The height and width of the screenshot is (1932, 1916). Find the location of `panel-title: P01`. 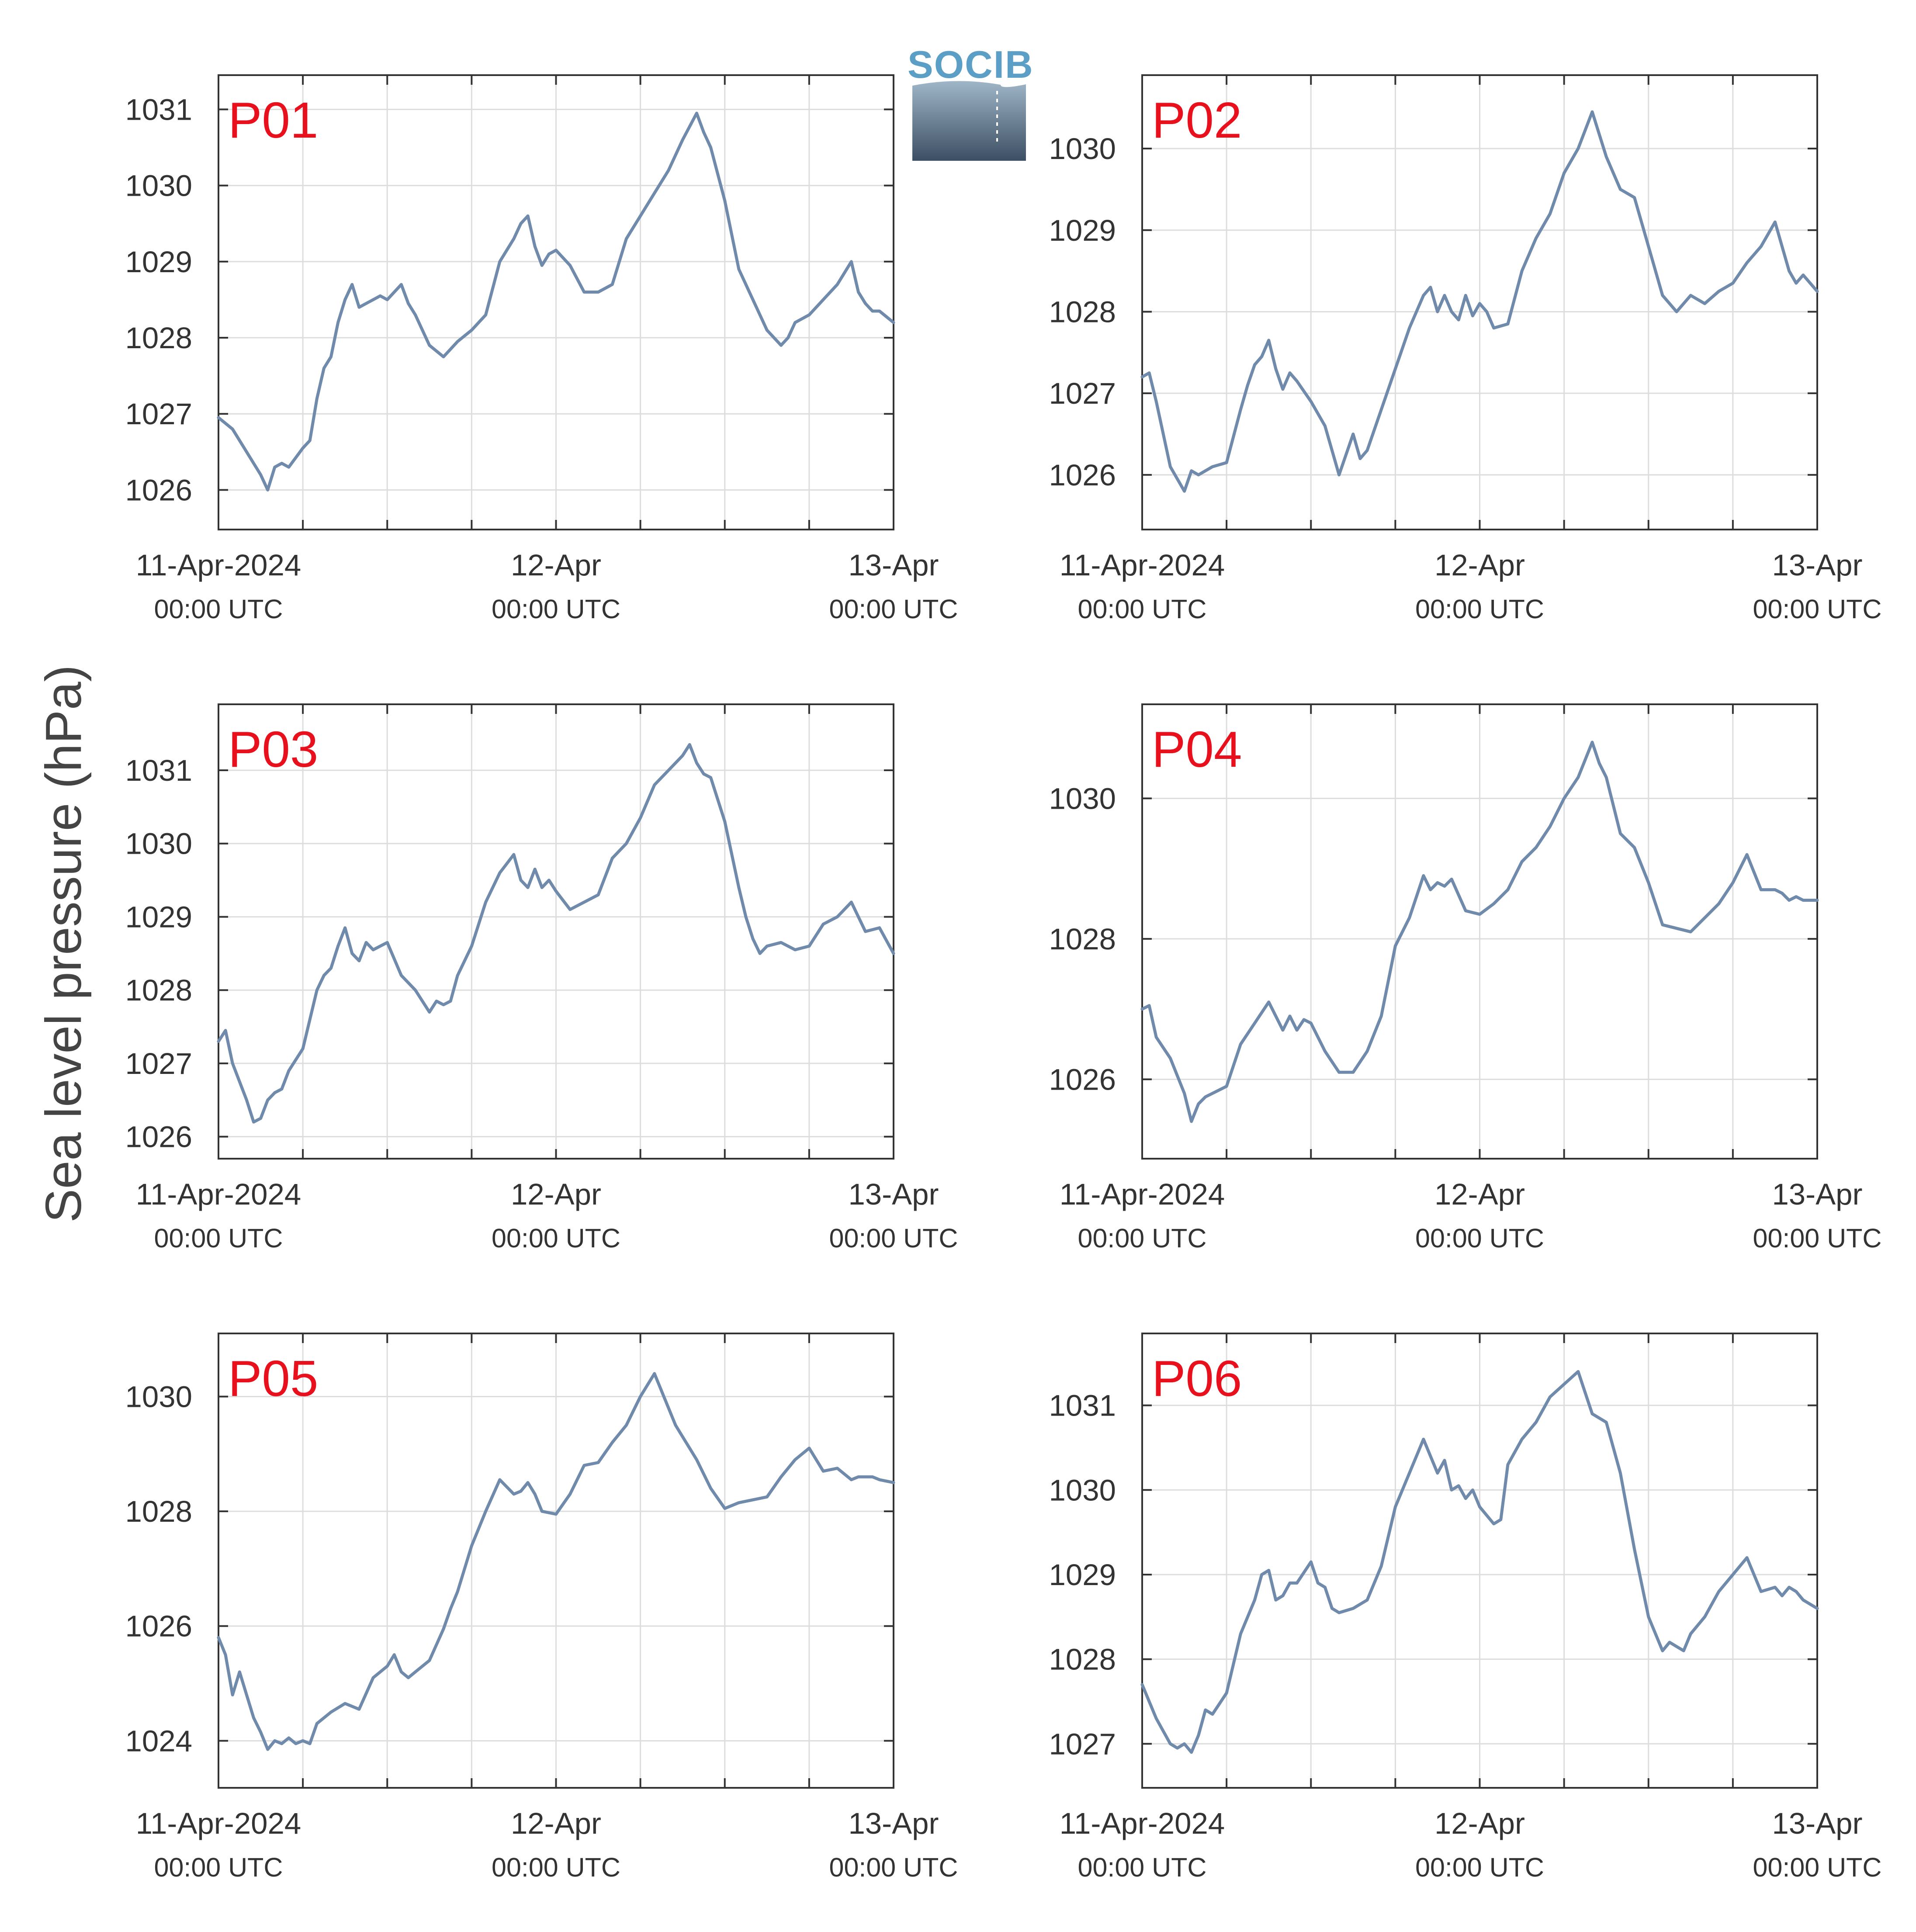

panel-title: P01 is located at coordinates (273, 120).